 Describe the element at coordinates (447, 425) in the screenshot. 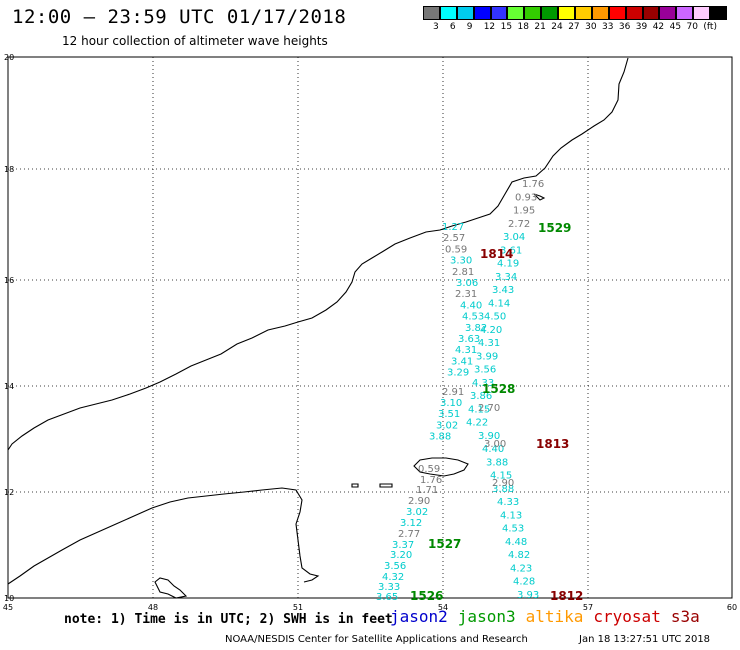

I see `wave-height-reading: 3.02` at that location.